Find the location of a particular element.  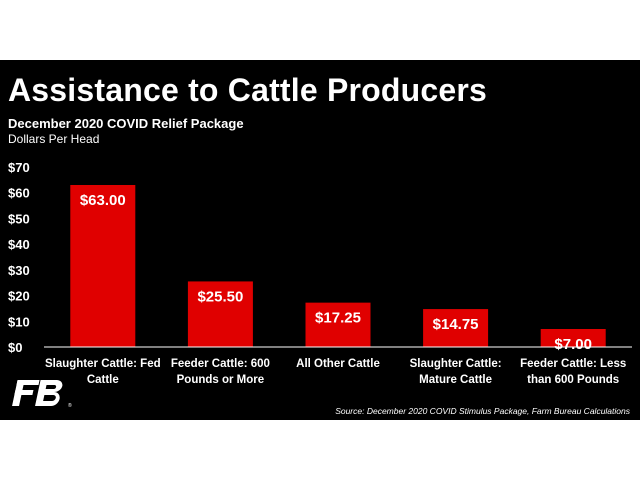

y-tick-label: $50 is located at coordinates (19, 218).